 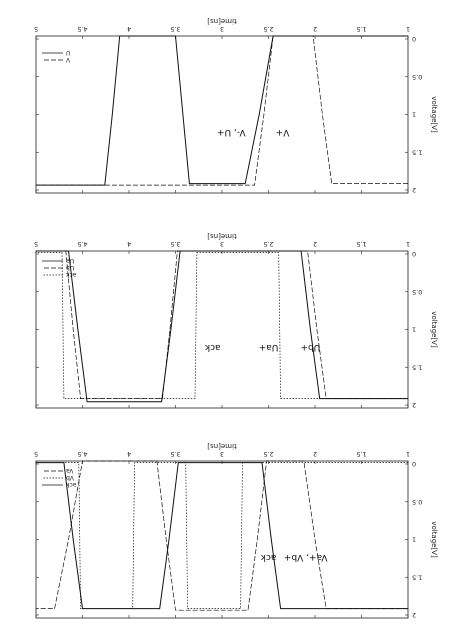 What do you see at coordinates (414, 540) in the screenshot?
I see `y-tick-label: 1` at bounding box center [414, 540].